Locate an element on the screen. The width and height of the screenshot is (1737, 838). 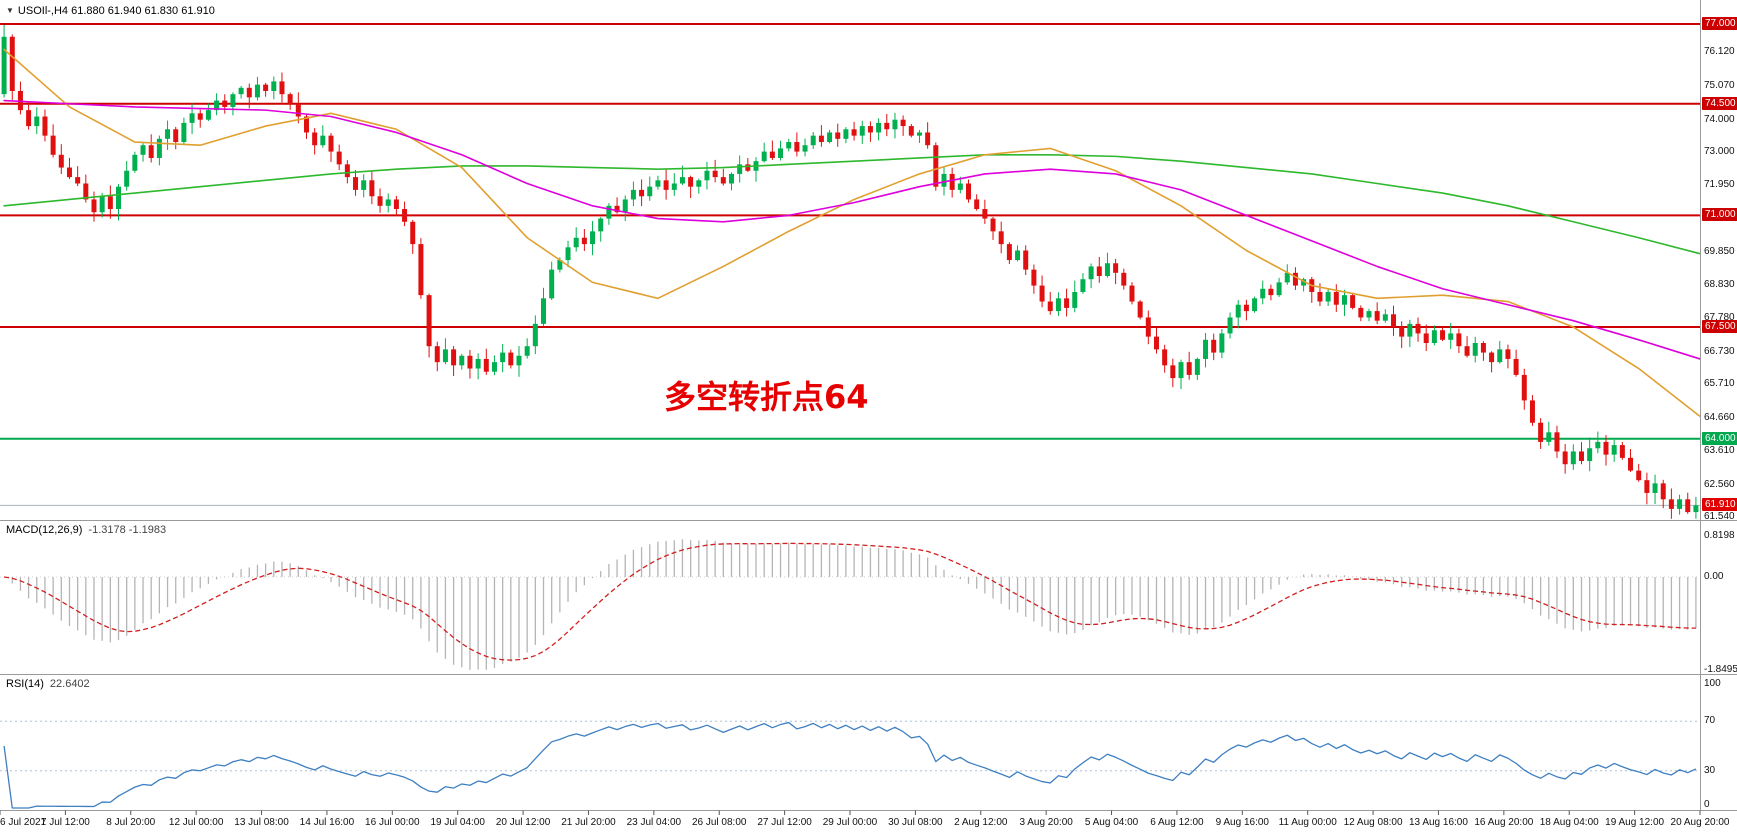
price-tick-label: 74.000 is located at coordinates (1719, 119).